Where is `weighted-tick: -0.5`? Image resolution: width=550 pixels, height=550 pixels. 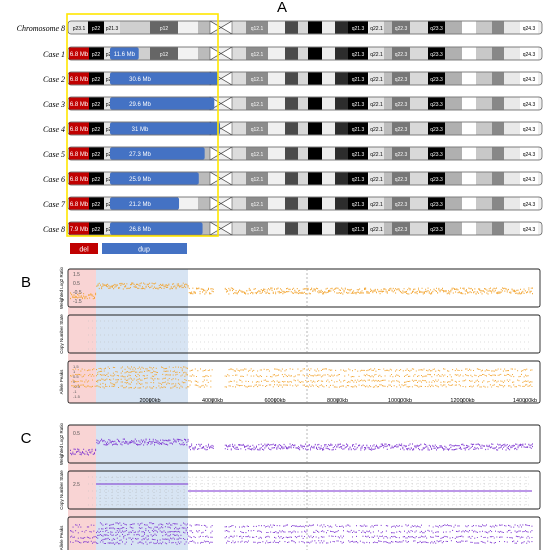
weighted-tick: -0.5 is located at coordinates (77, 293).